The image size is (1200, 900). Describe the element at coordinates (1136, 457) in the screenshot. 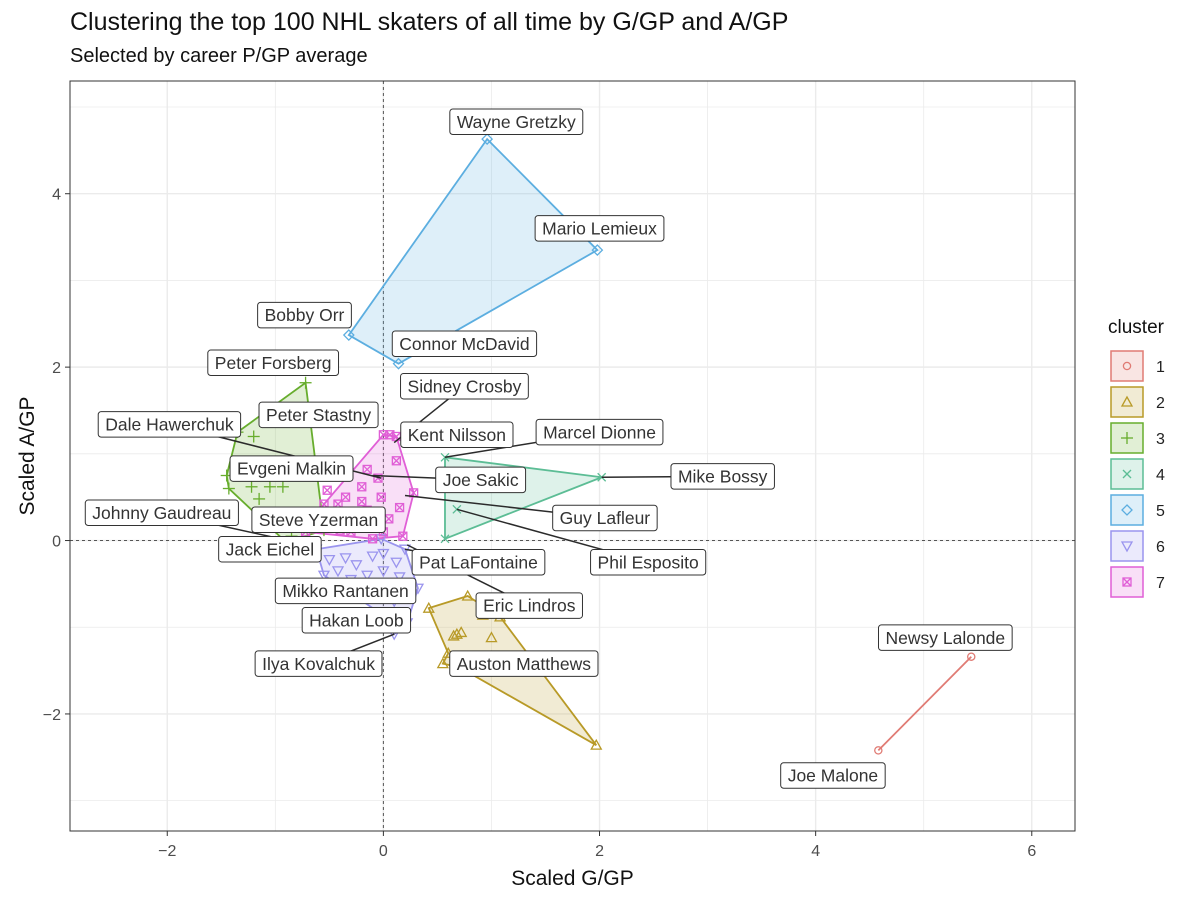

I see `legend: cluster 1 2 3 4 5 6 7` at that location.